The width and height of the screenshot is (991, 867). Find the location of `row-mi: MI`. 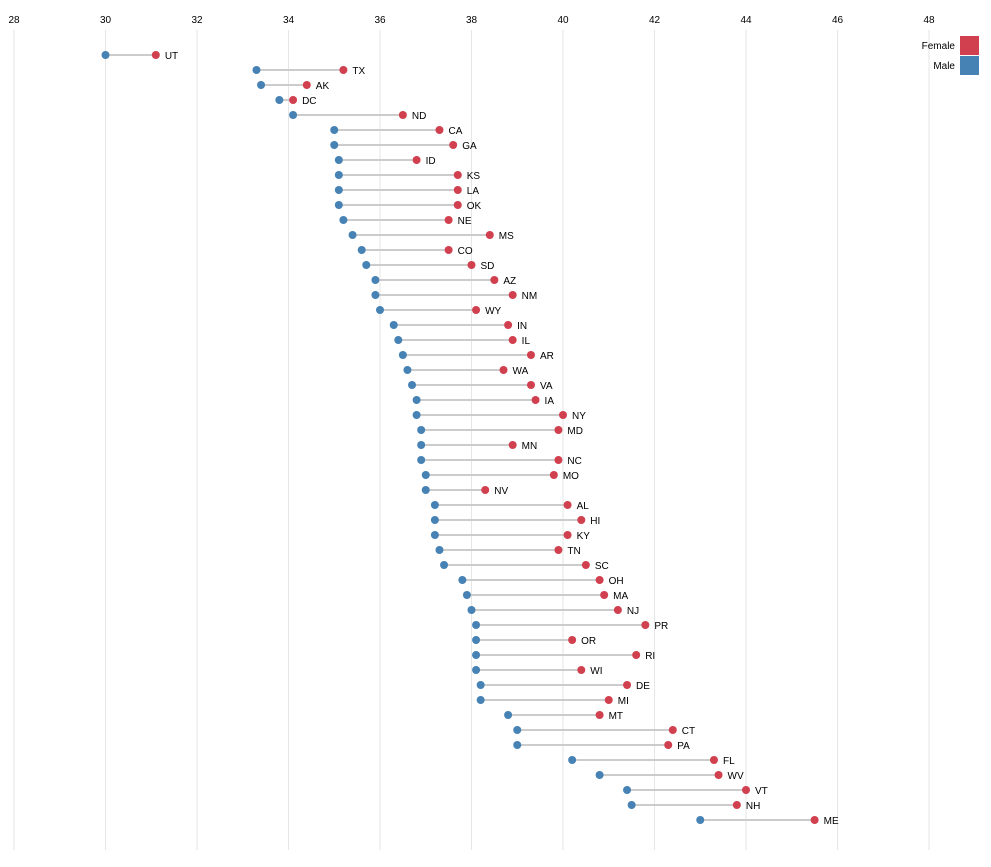

row-mi: MI is located at coordinates (552, 701).